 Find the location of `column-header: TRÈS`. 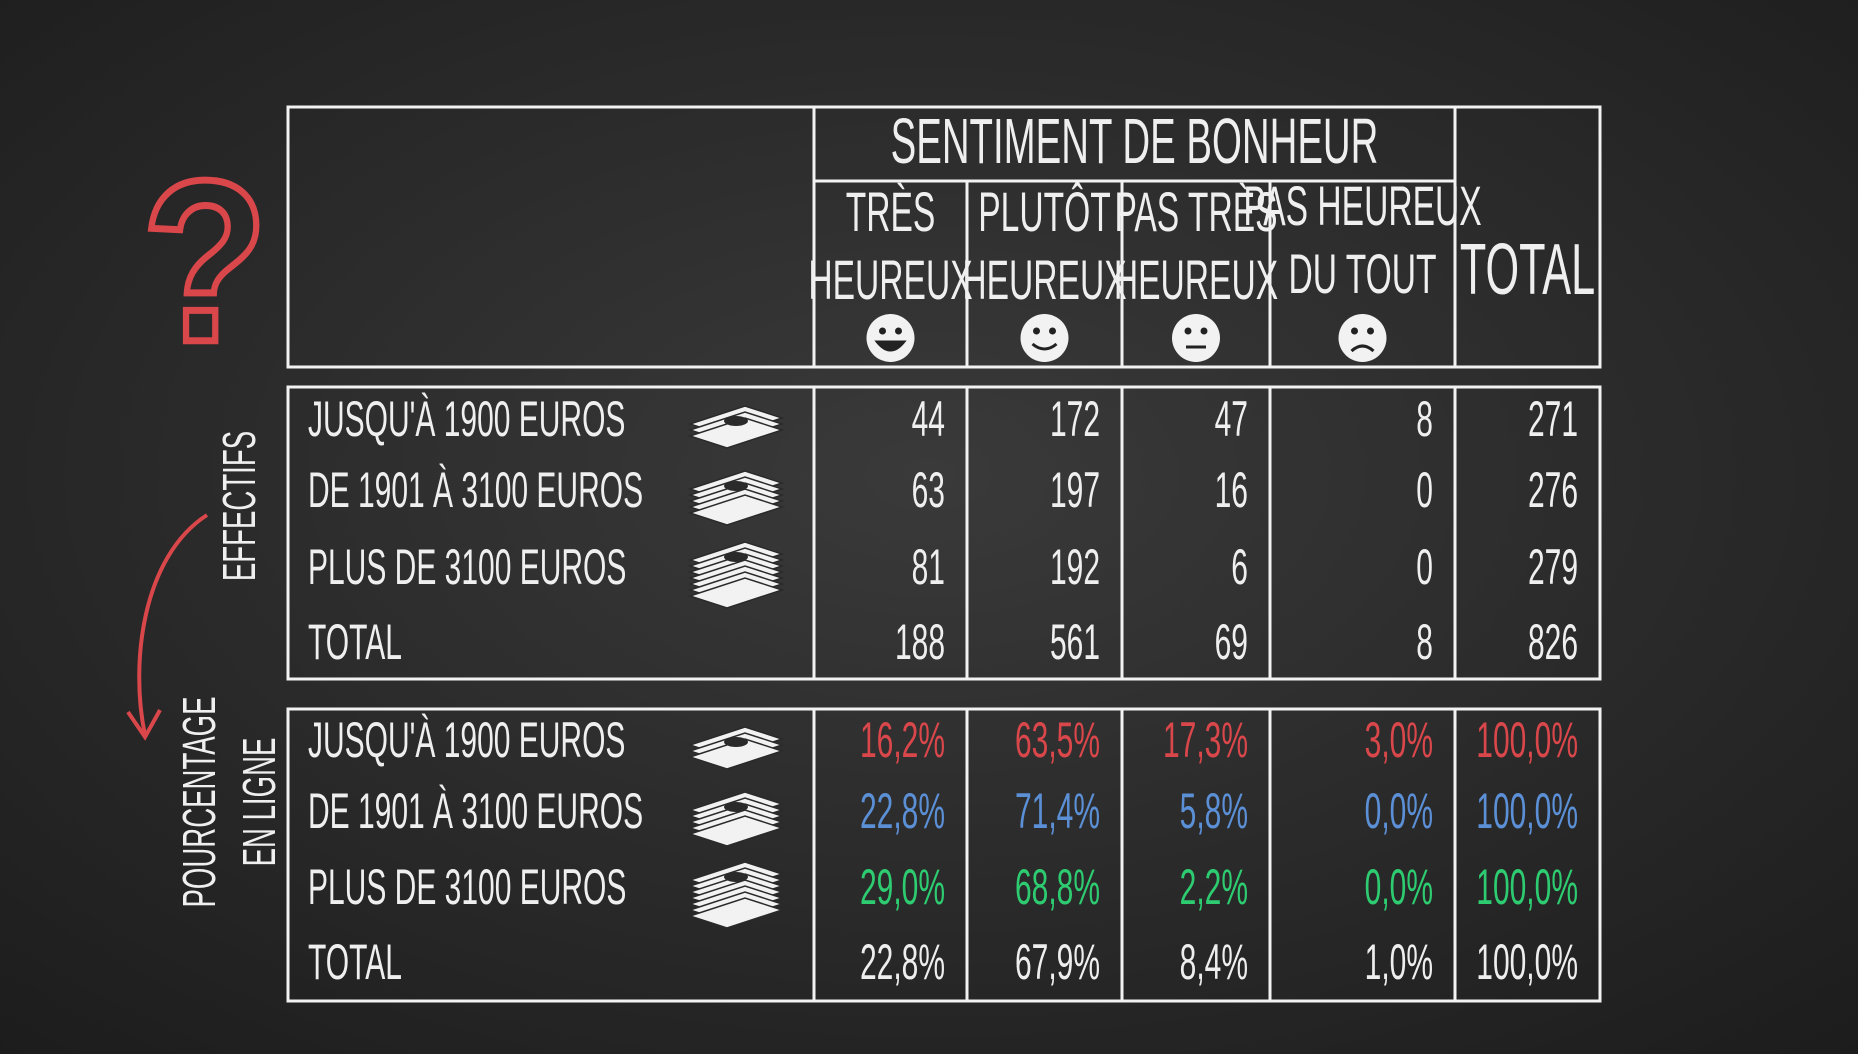

column-header: TRÈS is located at coordinates (891, 211).